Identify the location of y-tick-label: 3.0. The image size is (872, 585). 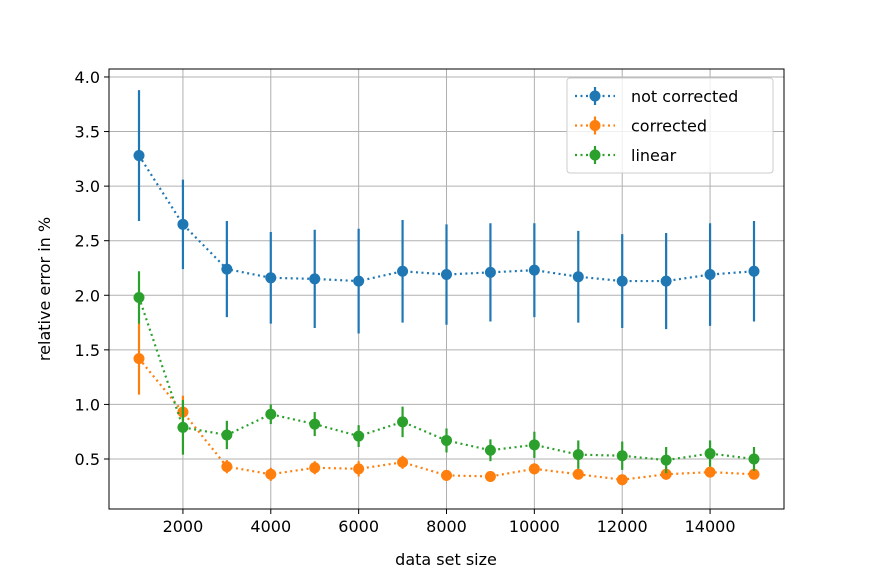
(87, 186).